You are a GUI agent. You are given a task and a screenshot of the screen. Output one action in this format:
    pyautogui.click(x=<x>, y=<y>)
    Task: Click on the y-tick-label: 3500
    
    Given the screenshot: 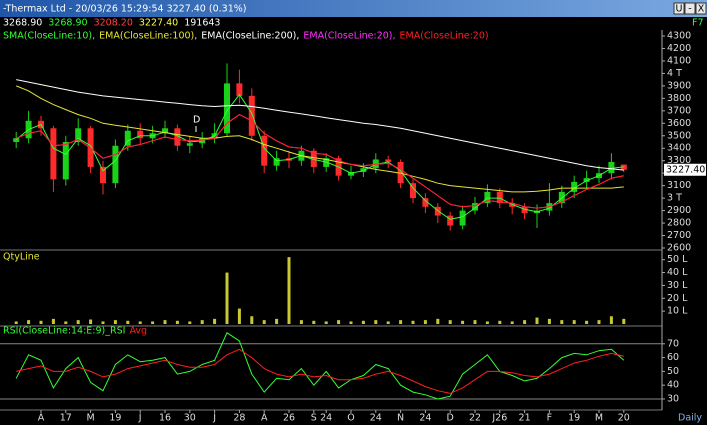 What is the action you would take?
    pyautogui.click(x=679, y=135)
    